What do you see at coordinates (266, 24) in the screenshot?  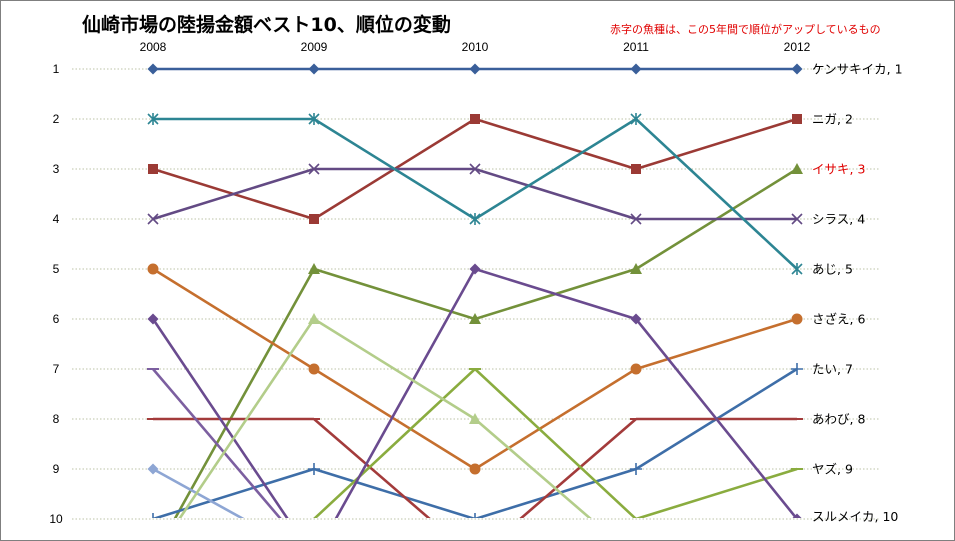 I see `chart-title: 仙崎市場の陸揚金額ベスト10、順位の変動` at bounding box center [266, 24].